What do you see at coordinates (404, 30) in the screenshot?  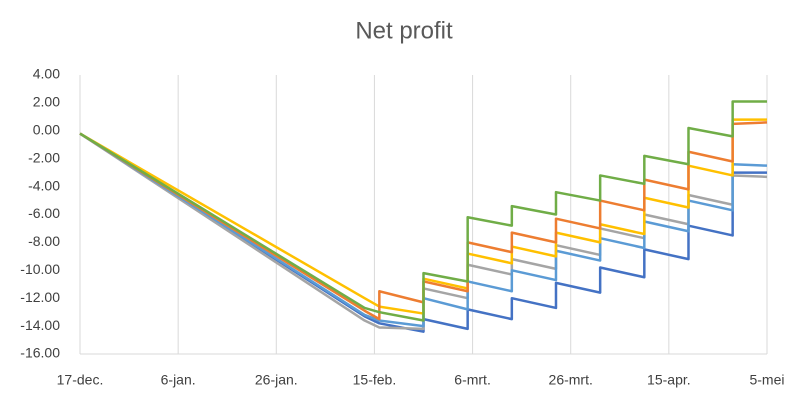 I see `chart-title: Net profit` at bounding box center [404, 30].